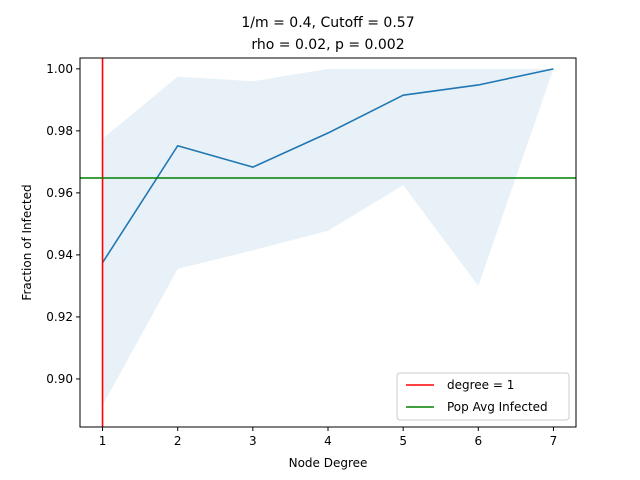 This screenshot has width=640, height=480. What do you see at coordinates (497, 407) in the screenshot?
I see `legend-label: Pop Avg Infected` at bounding box center [497, 407].